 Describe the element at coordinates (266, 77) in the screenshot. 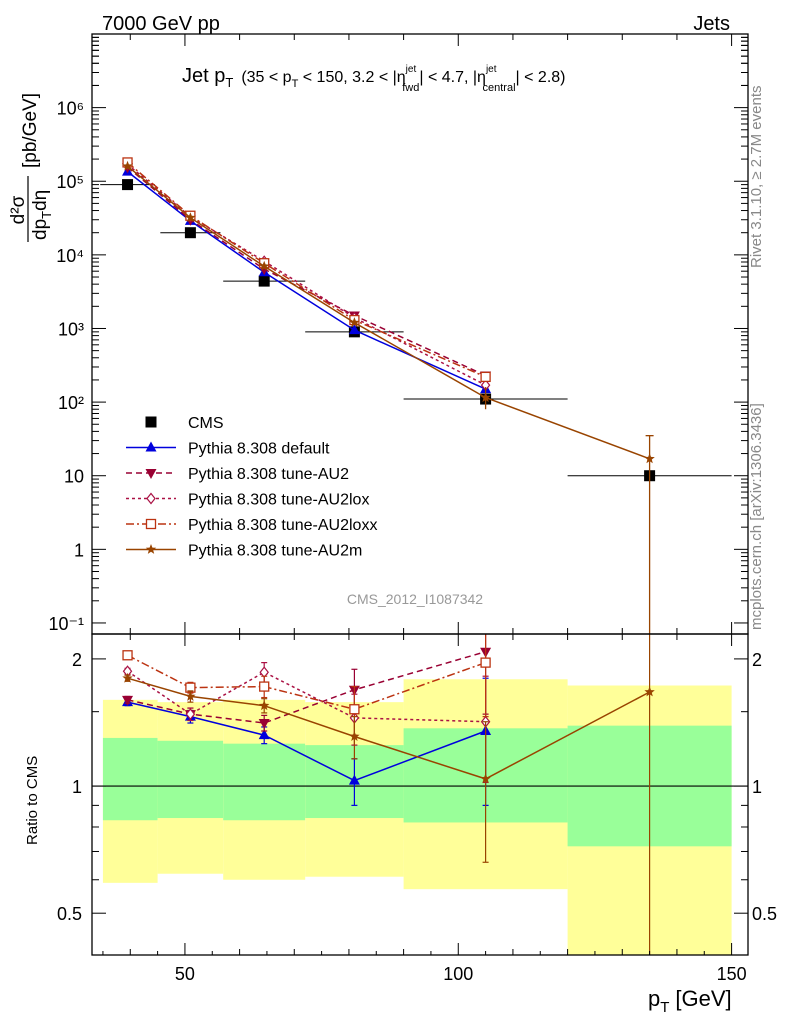

I see `title-cond-open: (35 < p` at that location.